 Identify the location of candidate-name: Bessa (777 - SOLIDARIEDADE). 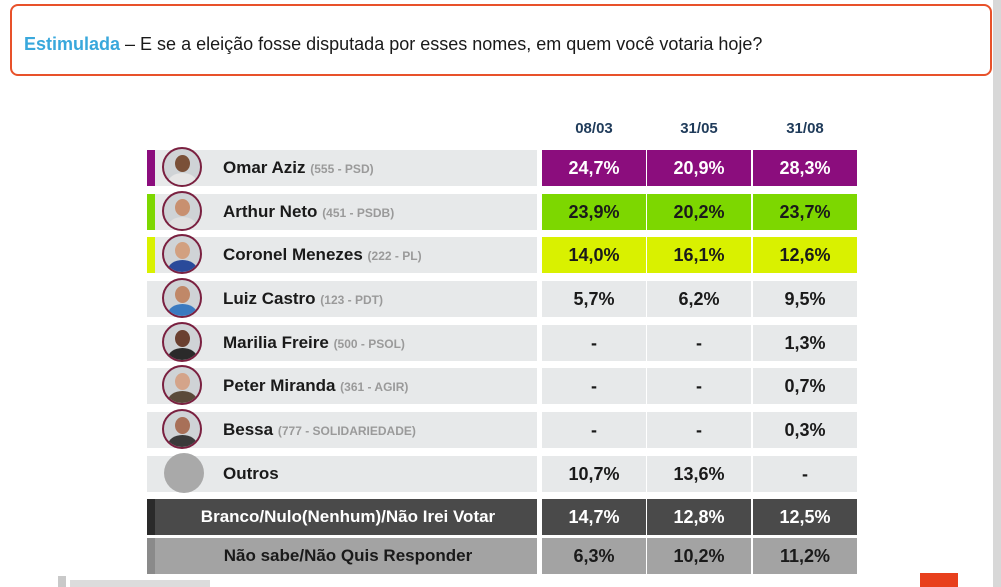
(319, 429).